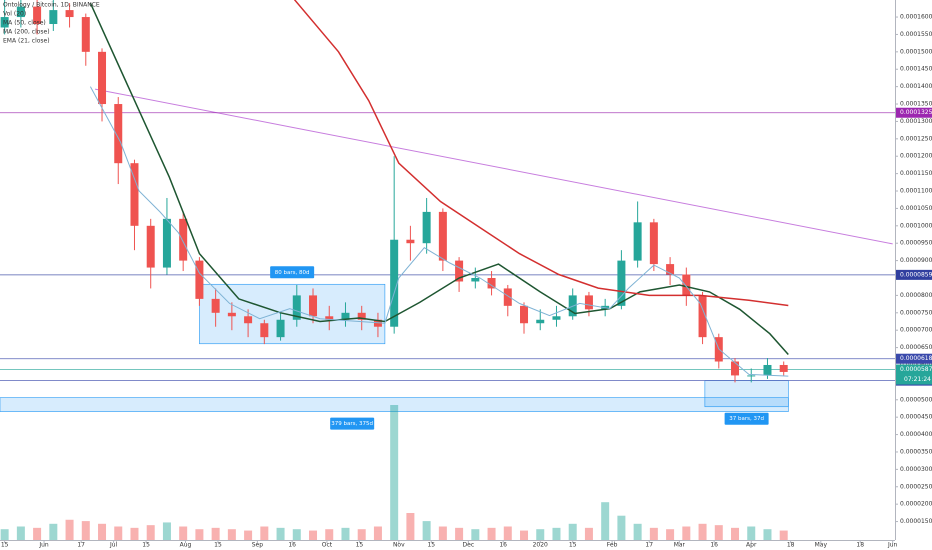 The image size is (932, 550). Describe the element at coordinates (680, 545) in the screenshot. I see `x-tick-label: Mar` at that location.